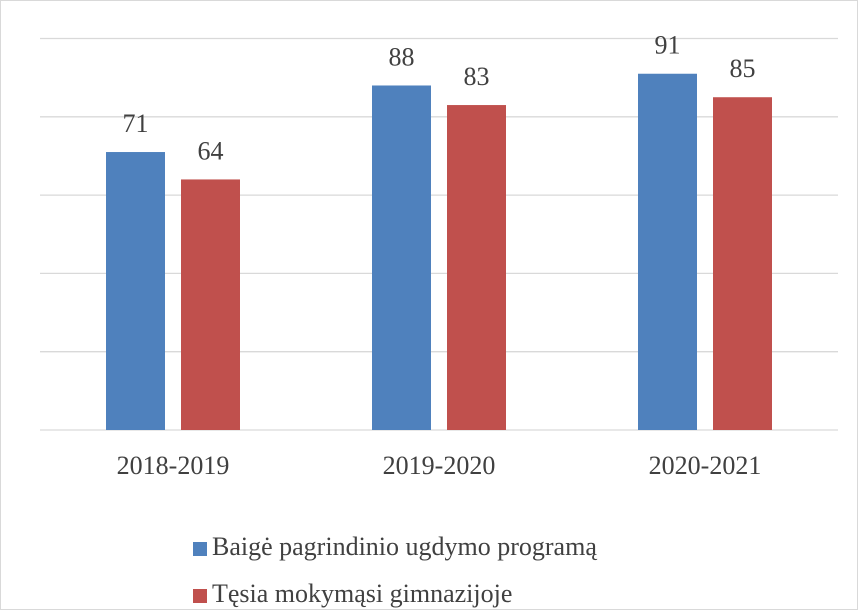 Image resolution: width=858 pixels, height=610 pixels. Describe the element at coordinates (404, 546) in the screenshot. I see `legend-label: Baigė pagrindinio ugdymo programą` at that location.